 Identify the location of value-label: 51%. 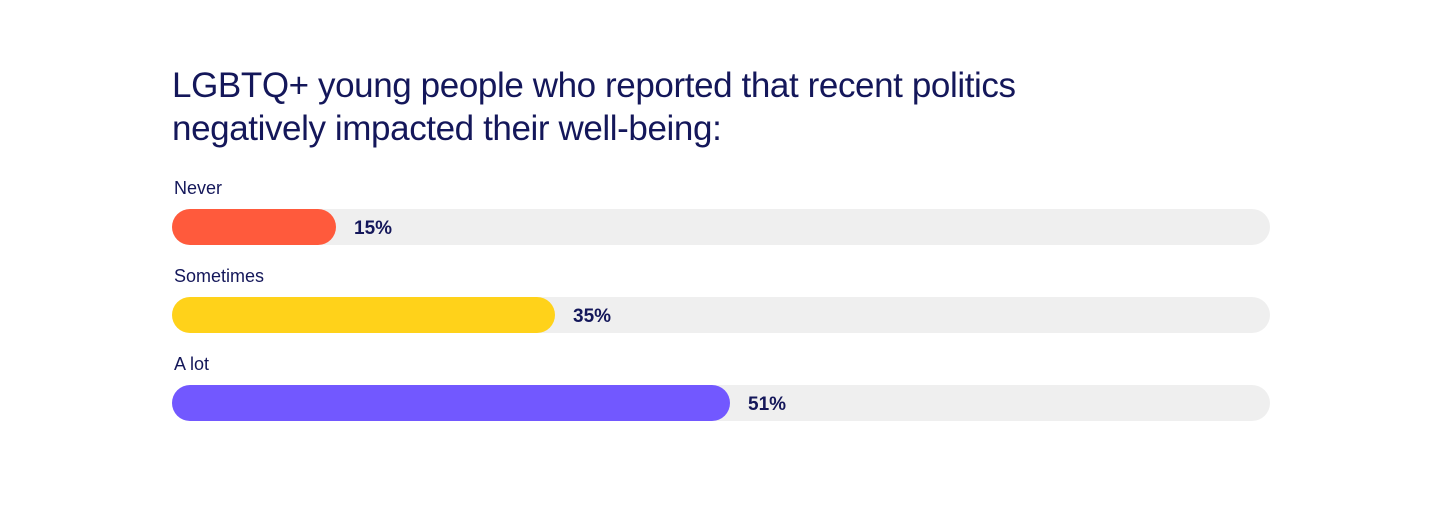
(767, 404).